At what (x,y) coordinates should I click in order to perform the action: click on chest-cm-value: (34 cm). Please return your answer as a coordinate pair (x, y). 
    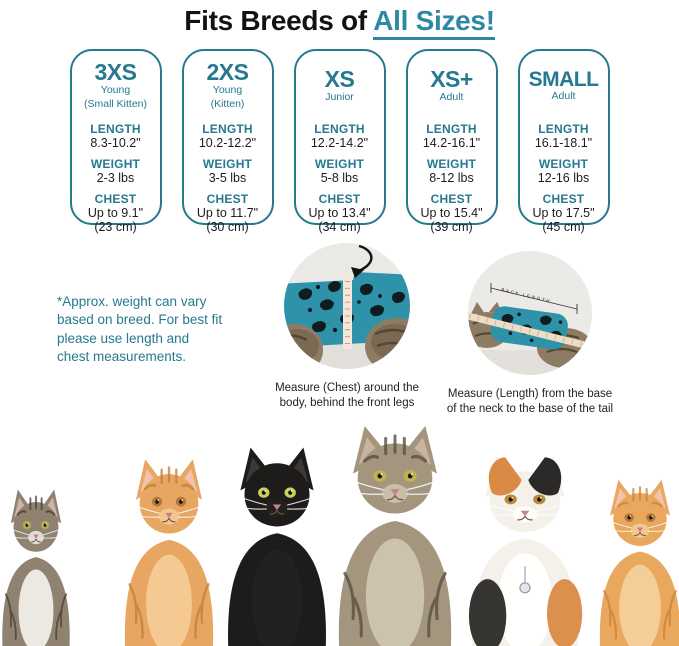
    Looking at the image, I should click on (339, 227).